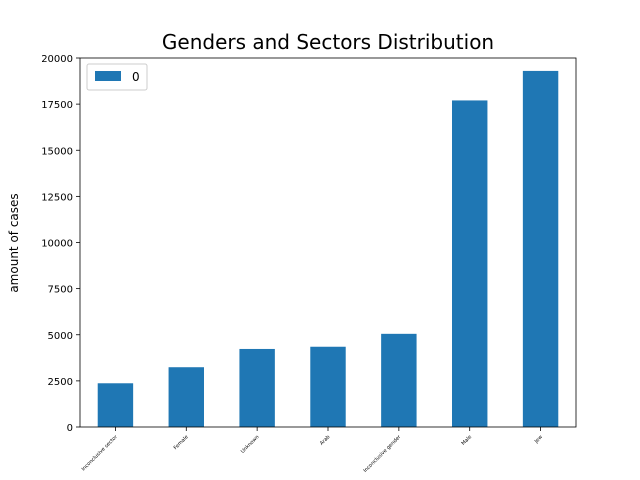 The width and height of the screenshot is (640, 480). What do you see at coordinates (250, 444) in the screenshot?
I see `x-tick-label: Unknown` at bounding box center [250, 444].